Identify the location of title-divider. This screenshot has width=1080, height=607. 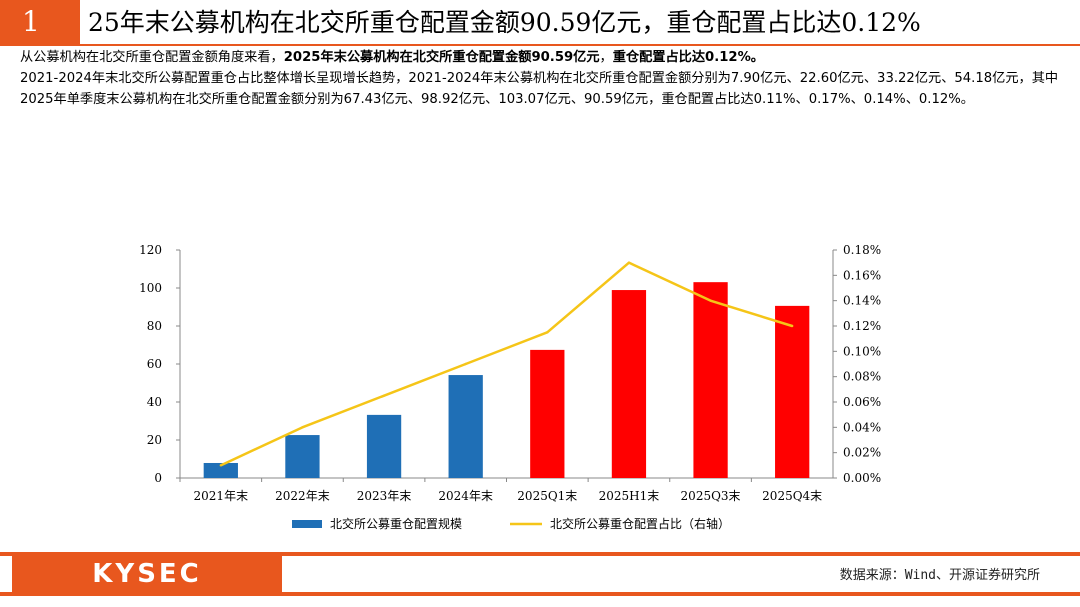
(540, 45).